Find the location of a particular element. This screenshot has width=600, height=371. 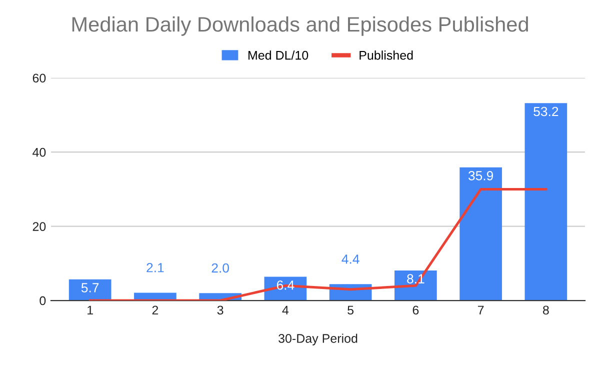

data-label: 2.1 is located at coordinates (155, 267).